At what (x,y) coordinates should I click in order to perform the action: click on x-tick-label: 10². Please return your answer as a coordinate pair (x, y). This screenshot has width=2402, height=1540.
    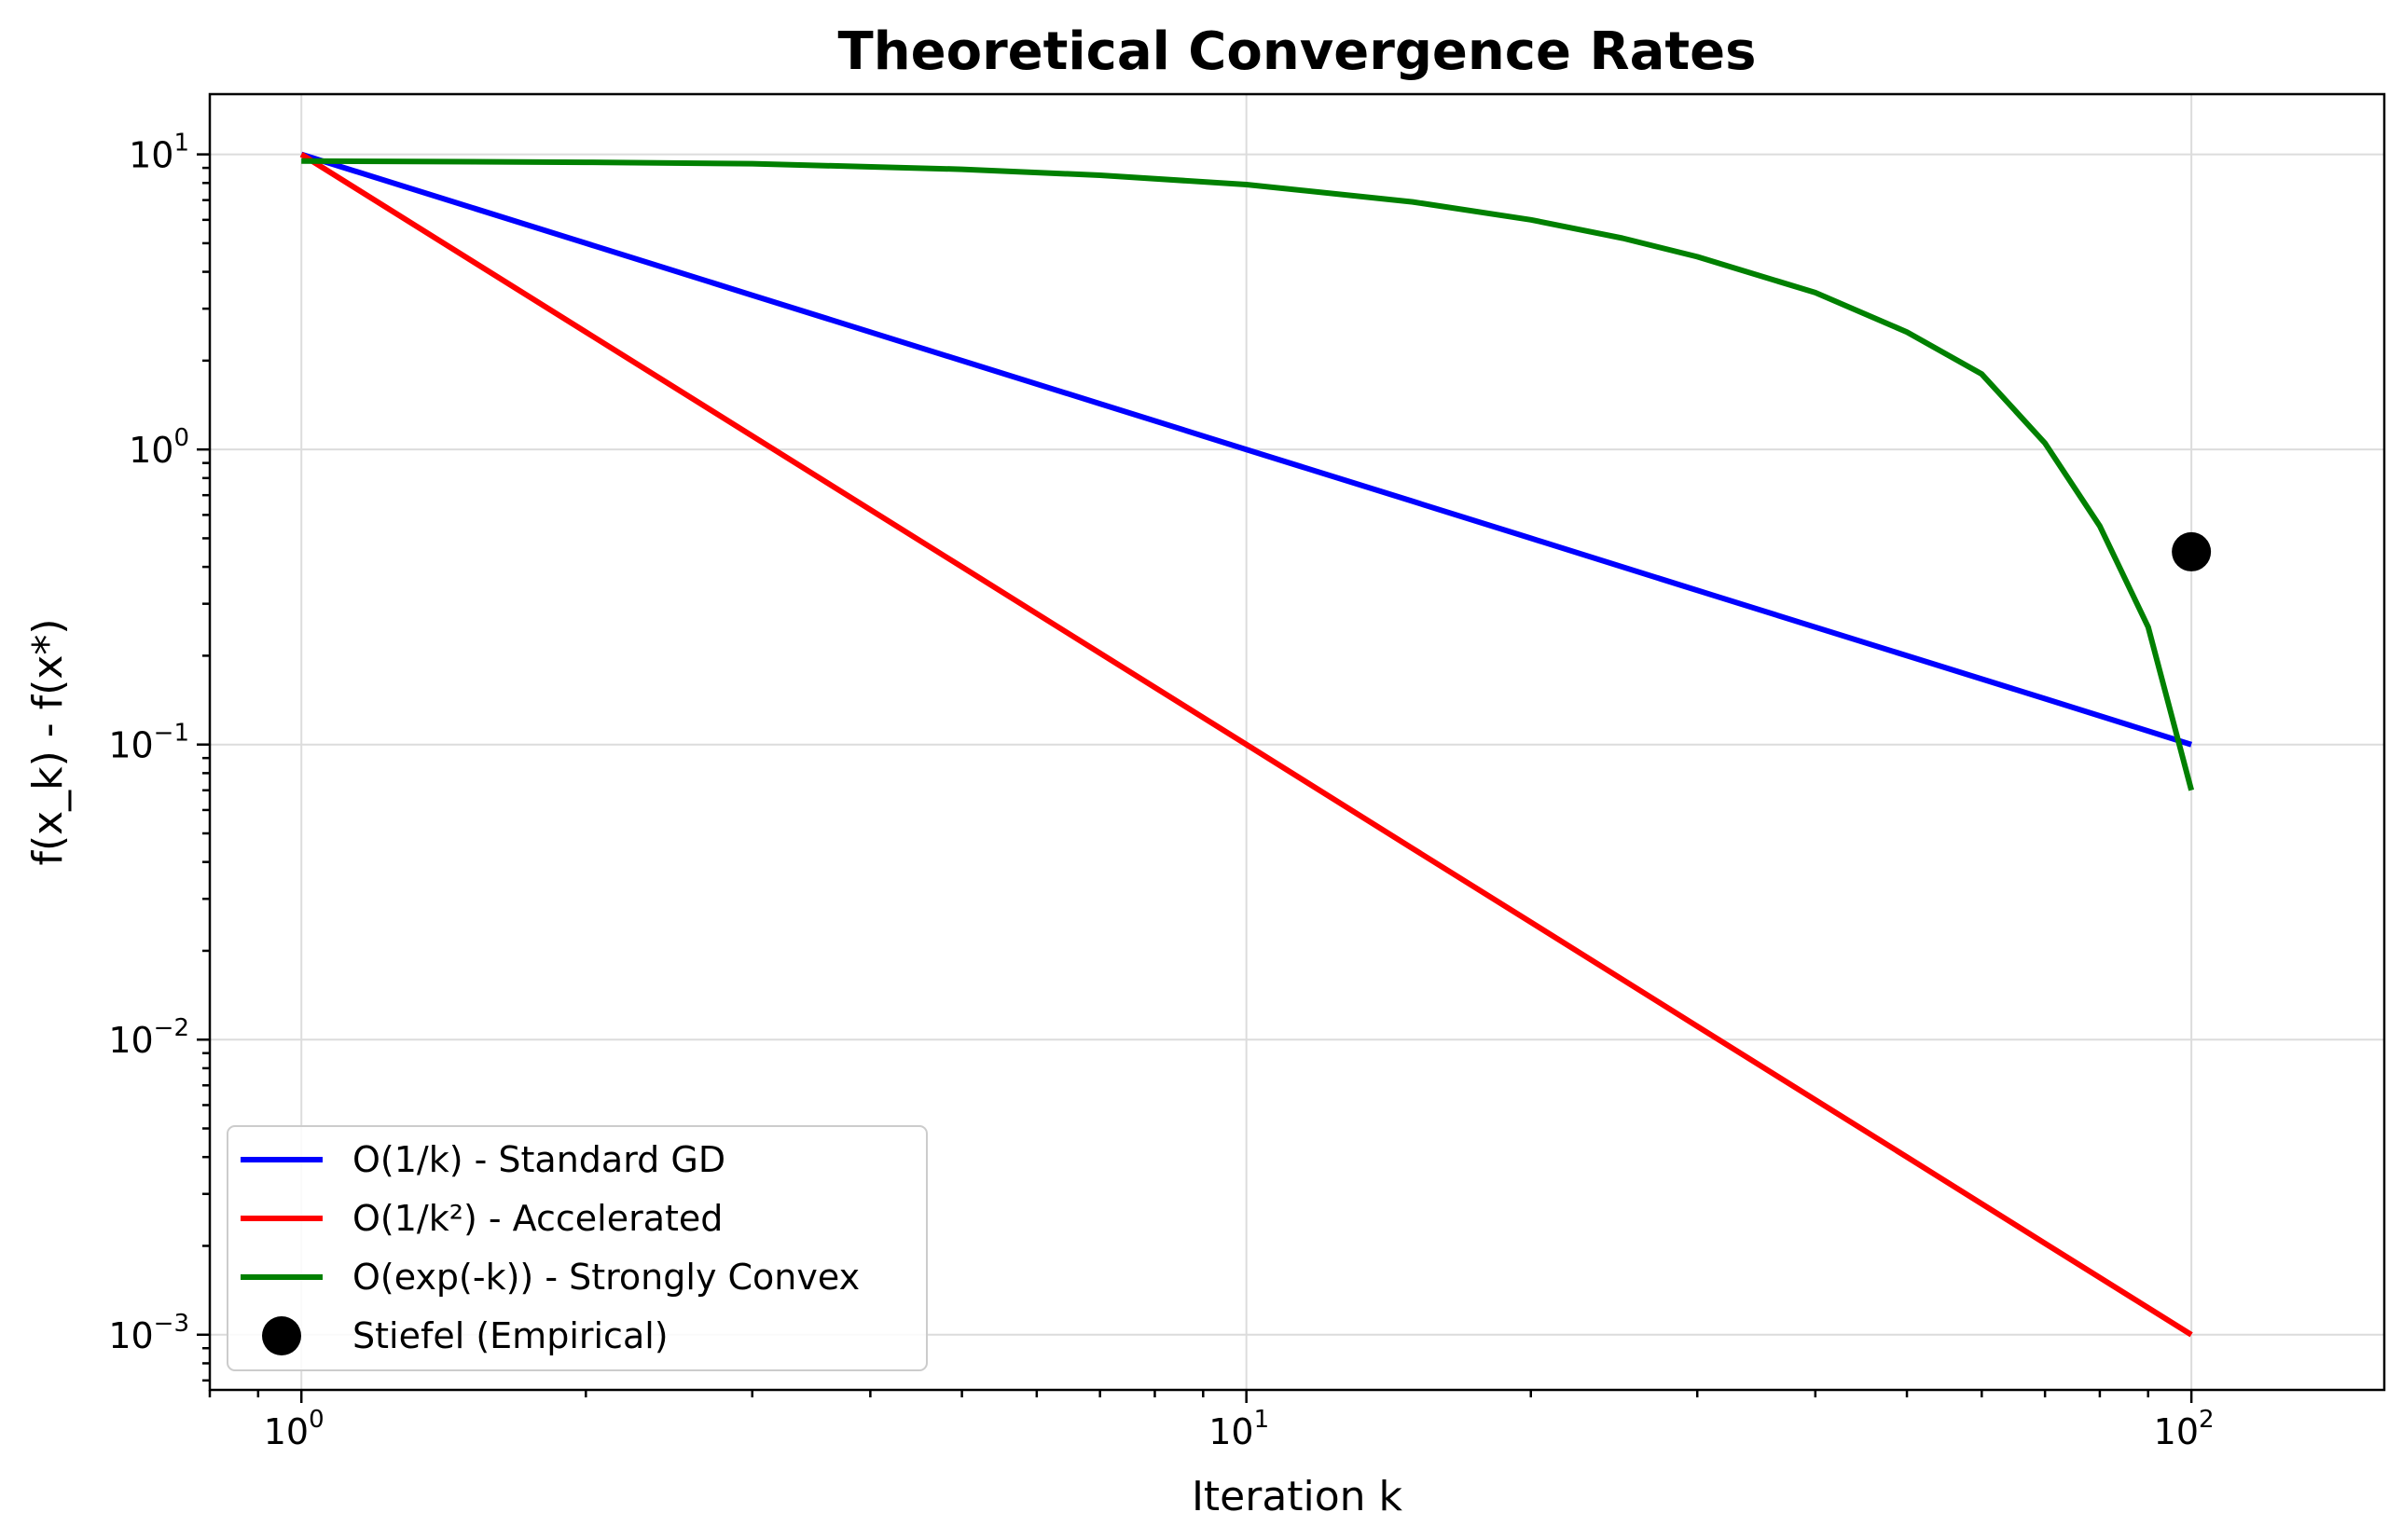
    Looking at the image, I should click on (2184, 1429).